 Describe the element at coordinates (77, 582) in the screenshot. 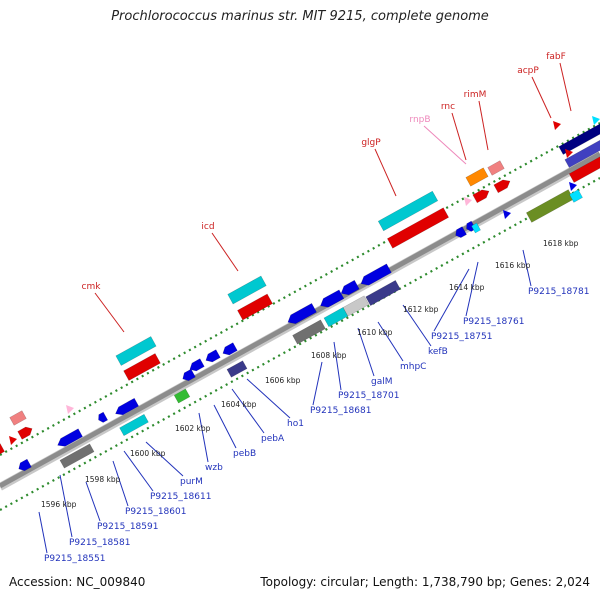

I see `accession-text: Accession: NC_009840` at that location.